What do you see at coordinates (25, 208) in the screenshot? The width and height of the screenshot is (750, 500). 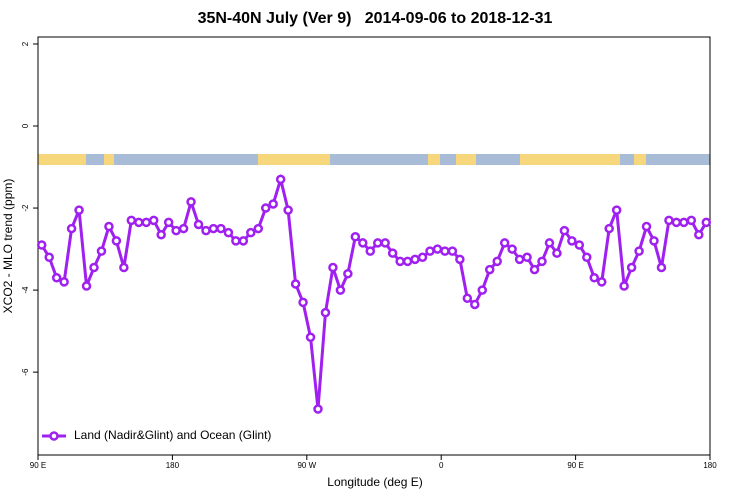 I see `y-tick-label: -2` at bounding box center [25, 208].